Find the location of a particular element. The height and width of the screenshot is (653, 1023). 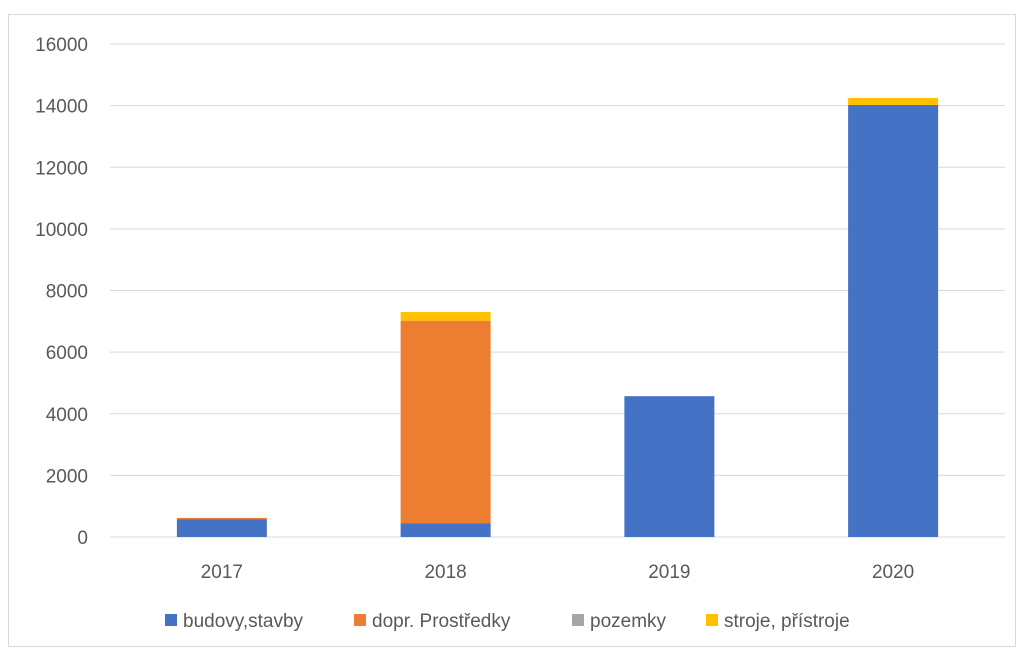

legend-label: pozemky is located at coordinates (628, 621).